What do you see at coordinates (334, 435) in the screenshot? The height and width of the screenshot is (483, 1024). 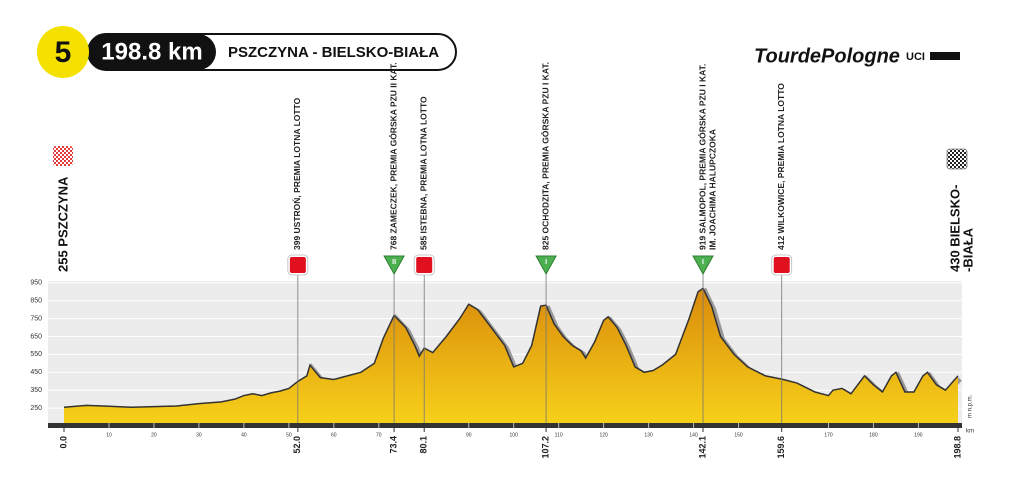 I see `x-tick-label: 60` at bounding box center [334, 435].